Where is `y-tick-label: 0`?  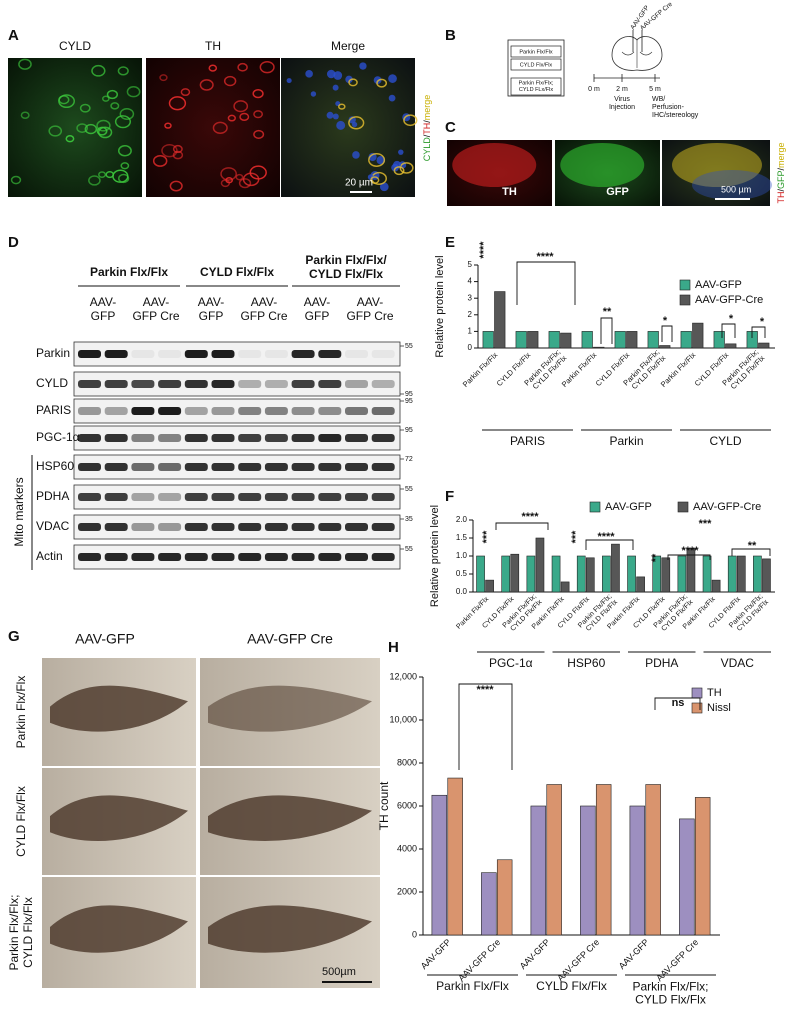 y-tick-label: 0 is located at coordinates (414, 934).